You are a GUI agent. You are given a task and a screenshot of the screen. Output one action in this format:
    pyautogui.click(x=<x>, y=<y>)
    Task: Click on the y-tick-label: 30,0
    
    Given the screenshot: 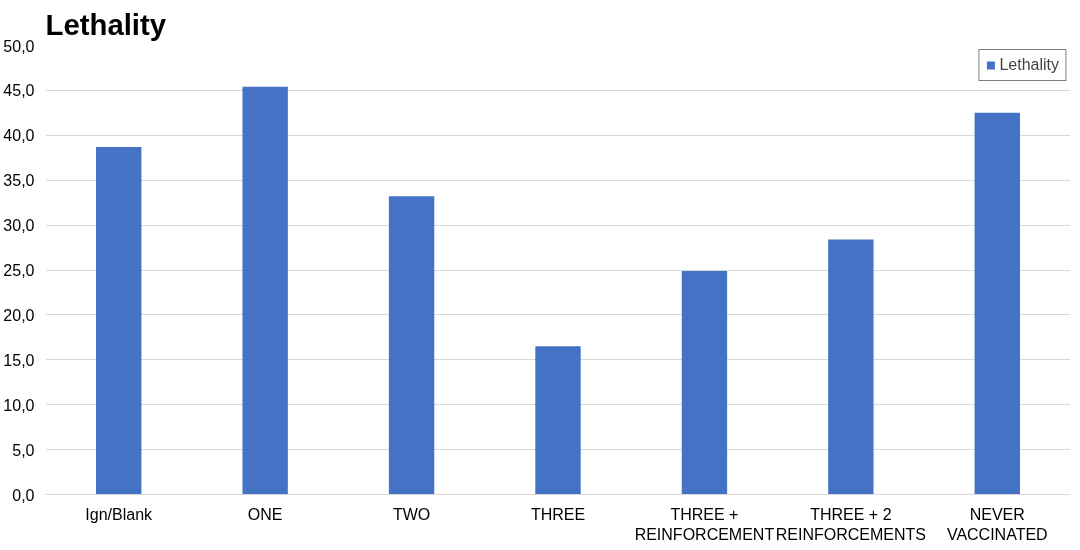 What is the action you would take?
    pyautogui.click(x=19, y=226)
    